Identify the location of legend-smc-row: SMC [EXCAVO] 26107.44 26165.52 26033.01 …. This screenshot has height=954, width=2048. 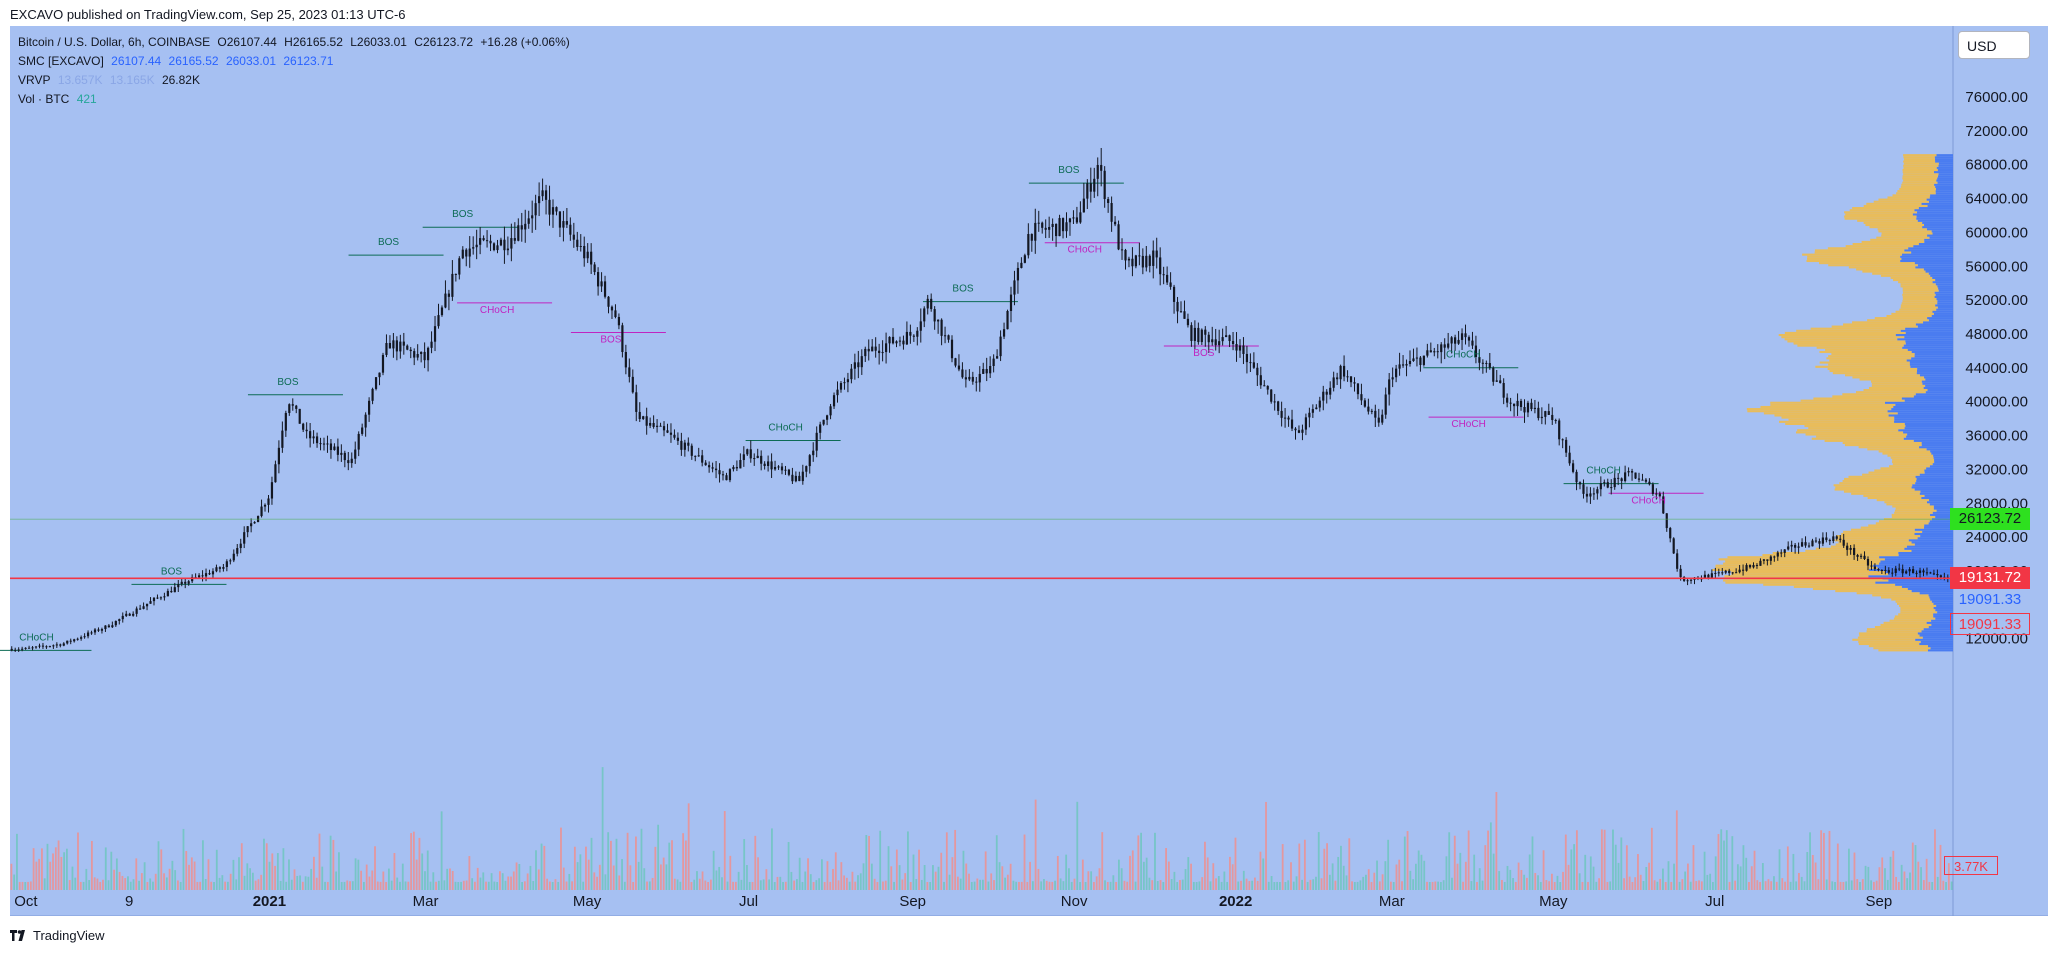
(296, 61).